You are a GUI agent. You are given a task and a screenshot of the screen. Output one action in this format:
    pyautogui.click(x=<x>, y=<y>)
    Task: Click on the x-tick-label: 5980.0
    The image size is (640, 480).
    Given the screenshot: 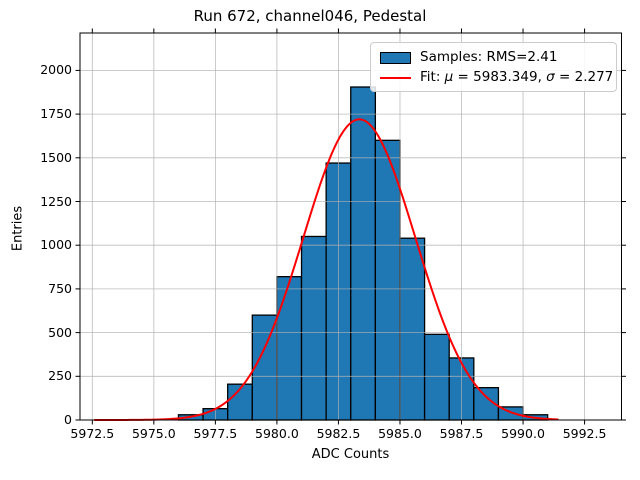 What is the action you would take?
    pyautogui.click(x=277, y=433)
    